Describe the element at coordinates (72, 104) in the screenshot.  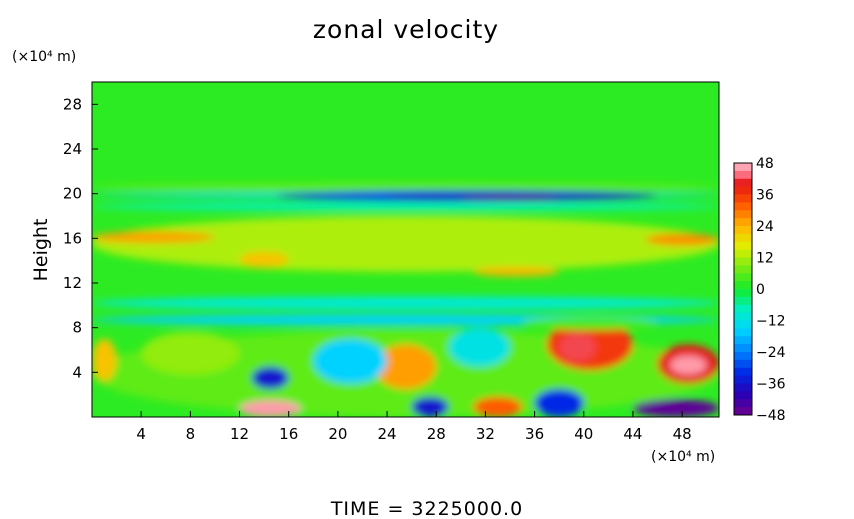
I see `y-tick-label: 28` at that location.